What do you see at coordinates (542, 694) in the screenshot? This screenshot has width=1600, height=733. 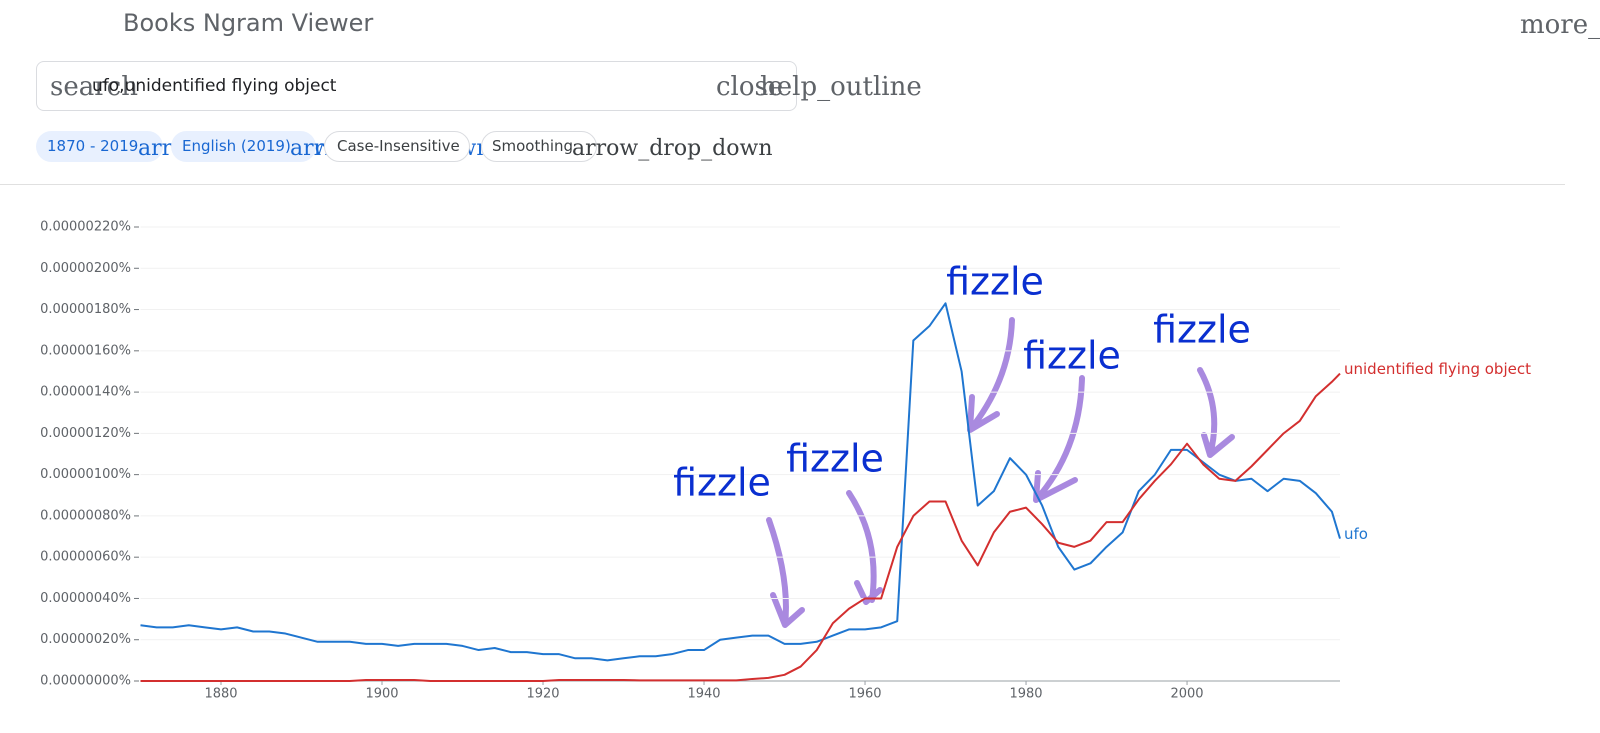 I see `x-tick-label: 1920` at bounding box center [542, 694].